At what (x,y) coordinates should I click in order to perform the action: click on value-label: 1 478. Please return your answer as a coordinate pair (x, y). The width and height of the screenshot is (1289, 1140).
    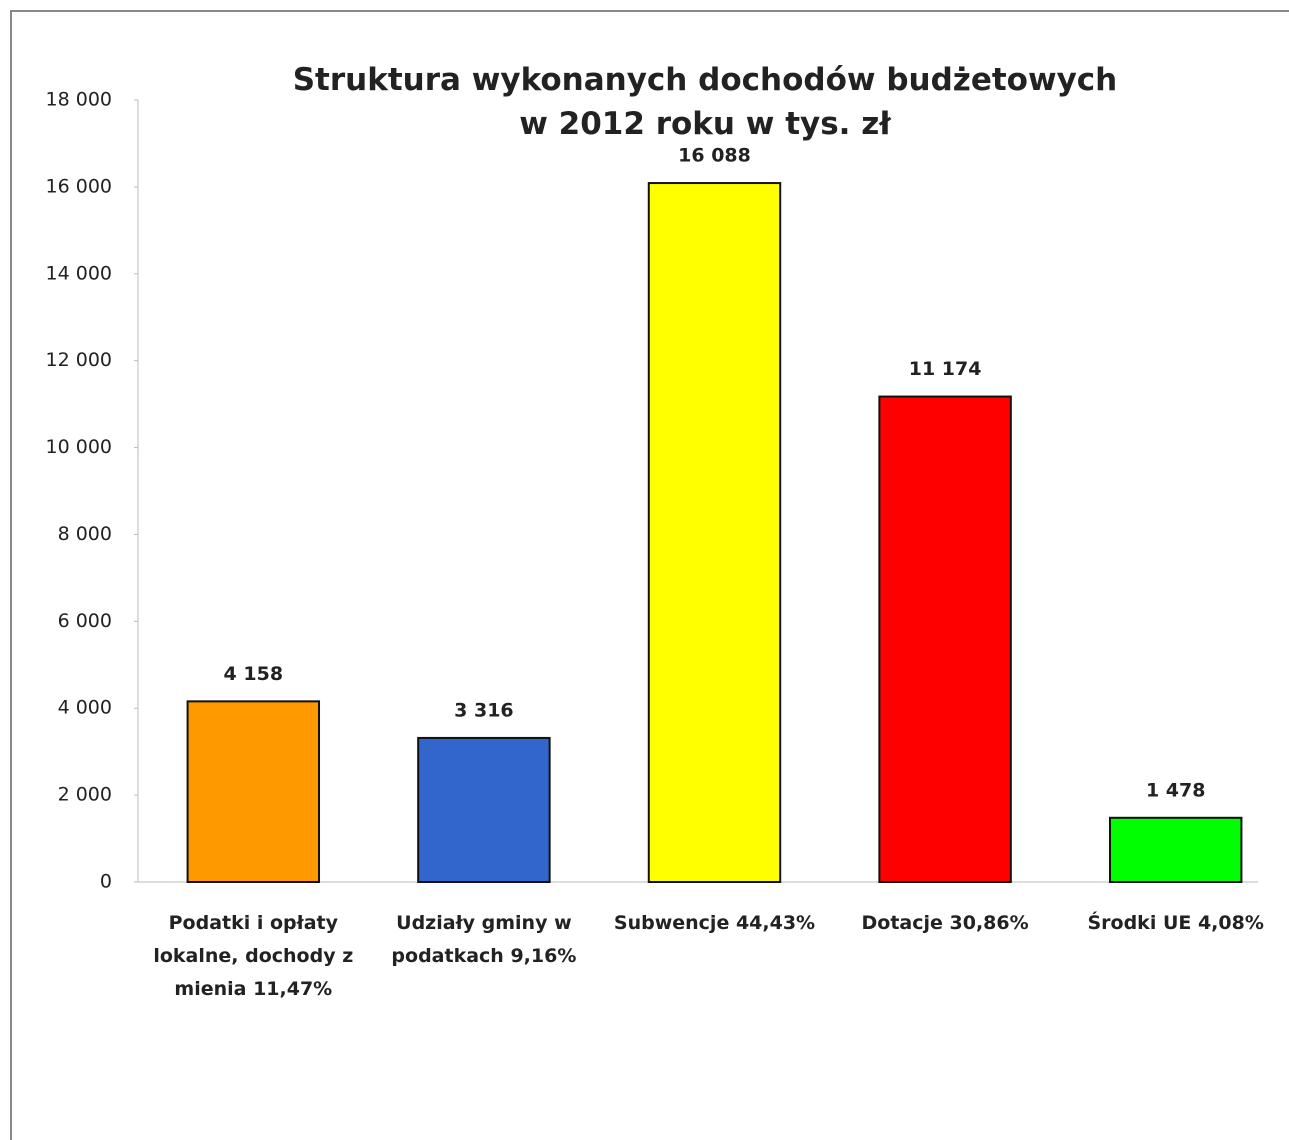
    Looking at the image, I should click on (1176, 790).